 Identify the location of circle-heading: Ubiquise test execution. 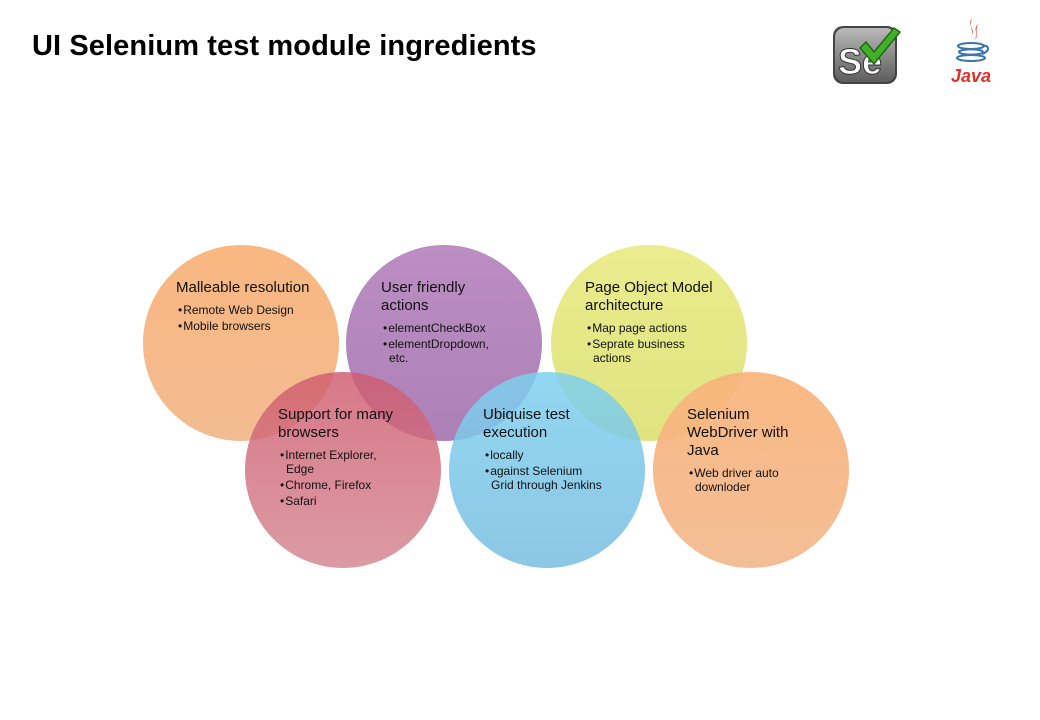
(526, 423).